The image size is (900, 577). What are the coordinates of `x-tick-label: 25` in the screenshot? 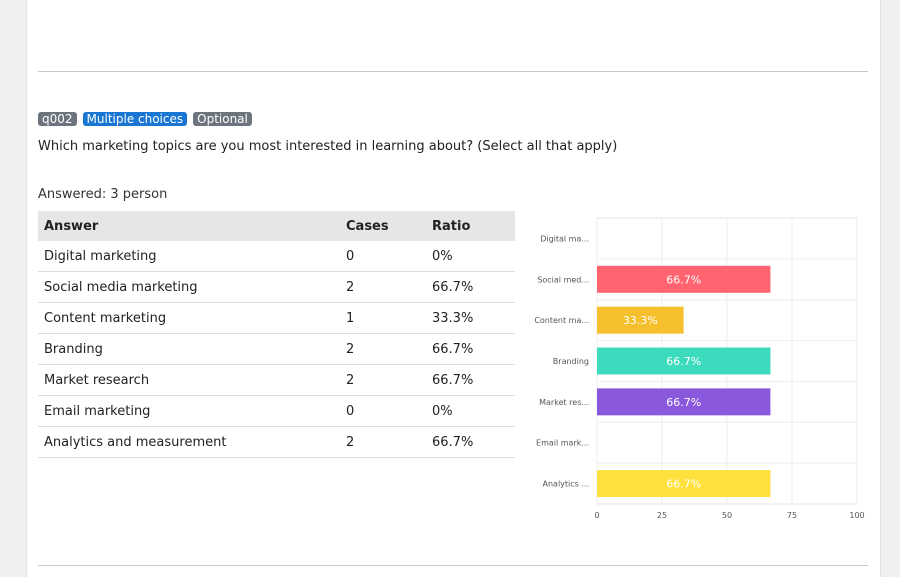 It's located at (662, 515).